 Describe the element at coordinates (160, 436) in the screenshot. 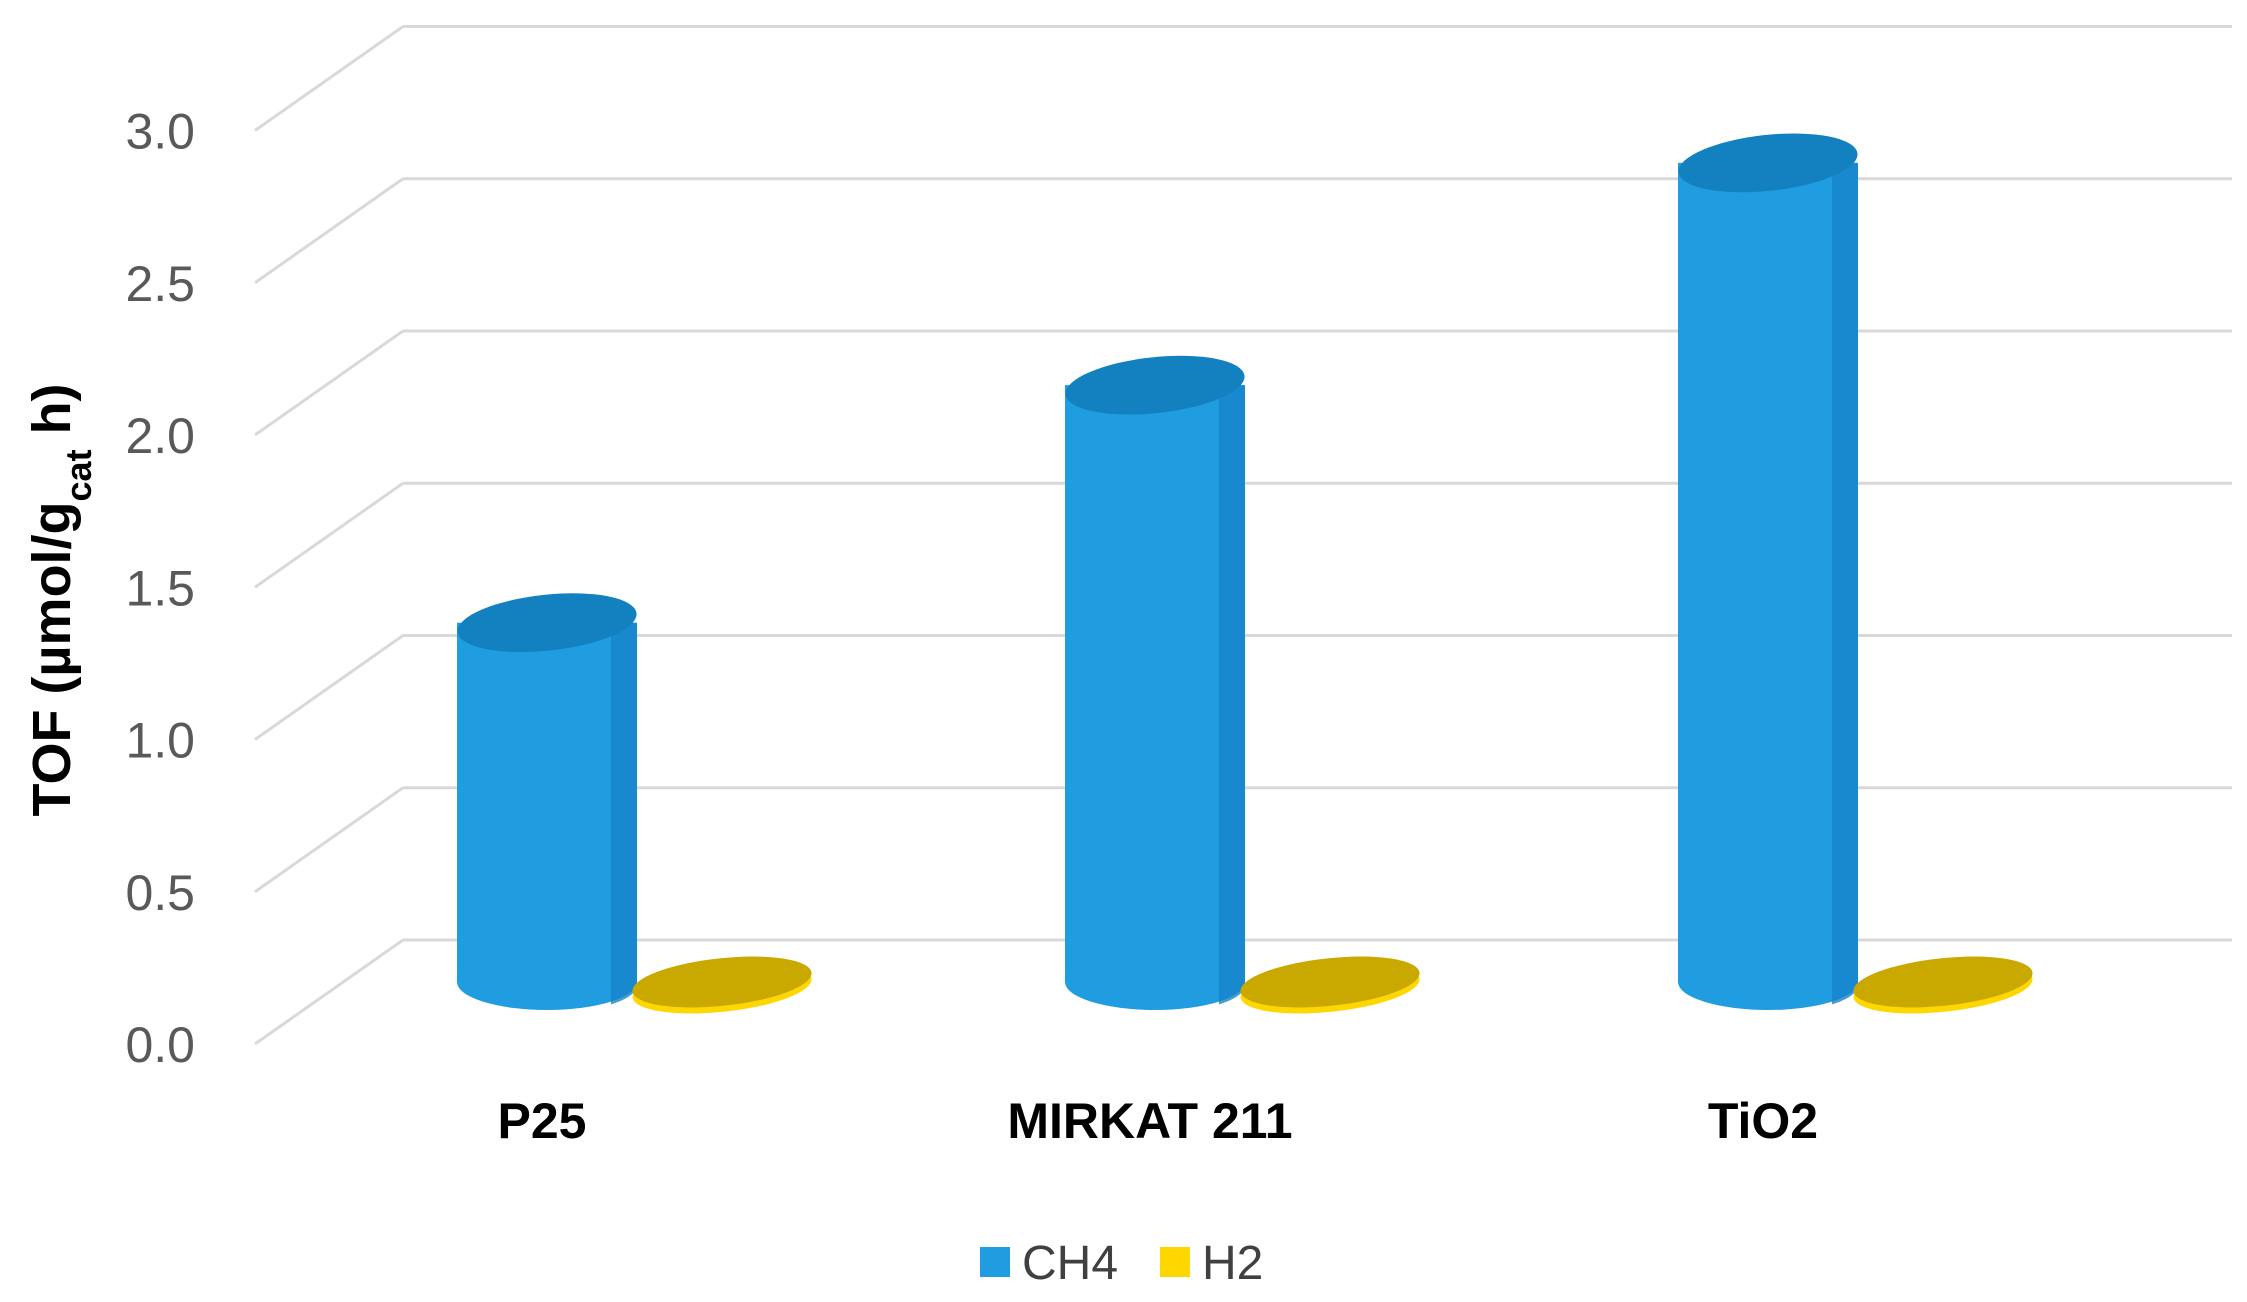

I see `y-tick-label: 2.0` at that location.